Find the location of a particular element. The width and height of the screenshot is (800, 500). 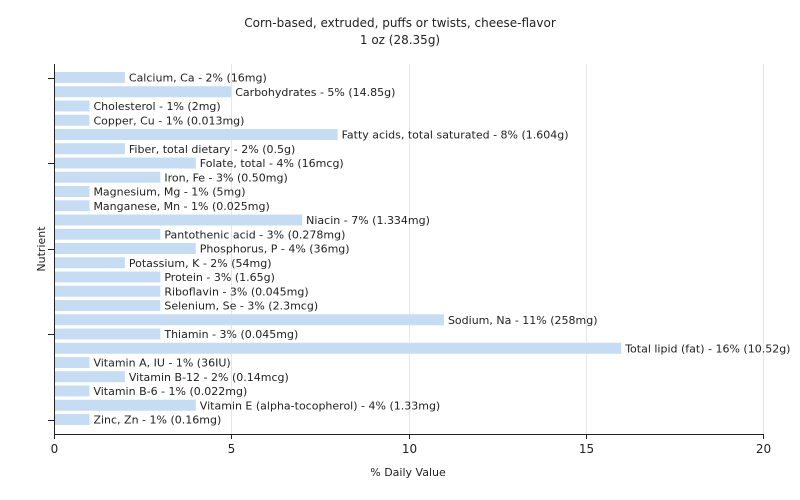

bar-label: Manganese, Mn - 1% (0.025mg) is located at coordinates (181, 206).